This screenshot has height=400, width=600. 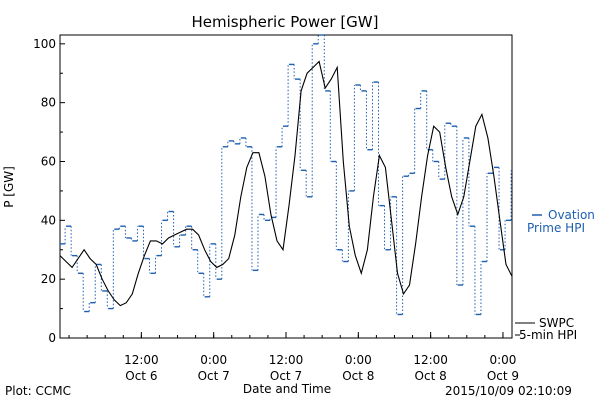 I want to click on legend-swpc-label-1: SWPC, so click(x=556, y=323).